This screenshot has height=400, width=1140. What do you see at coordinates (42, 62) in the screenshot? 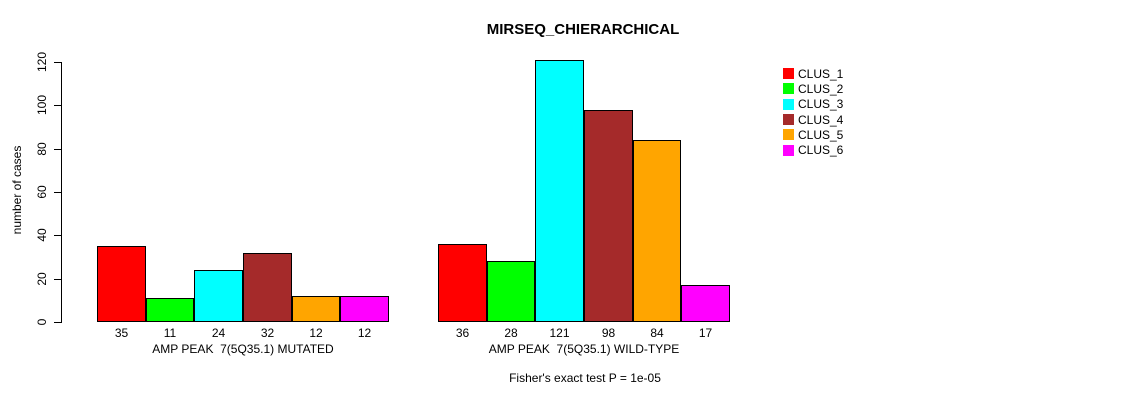
I see `y-axis-tick-label: 120` at bounding box center [42, 62].